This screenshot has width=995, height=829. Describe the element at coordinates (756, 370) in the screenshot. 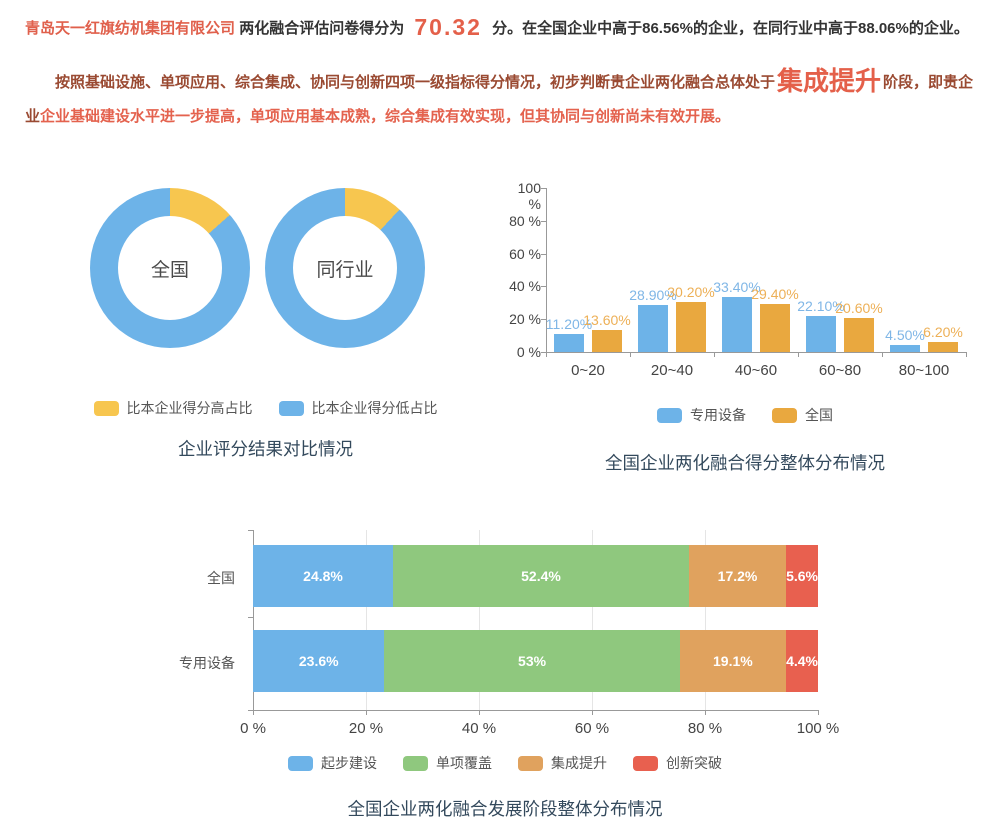

I see `category-label: 40~60` at that location.